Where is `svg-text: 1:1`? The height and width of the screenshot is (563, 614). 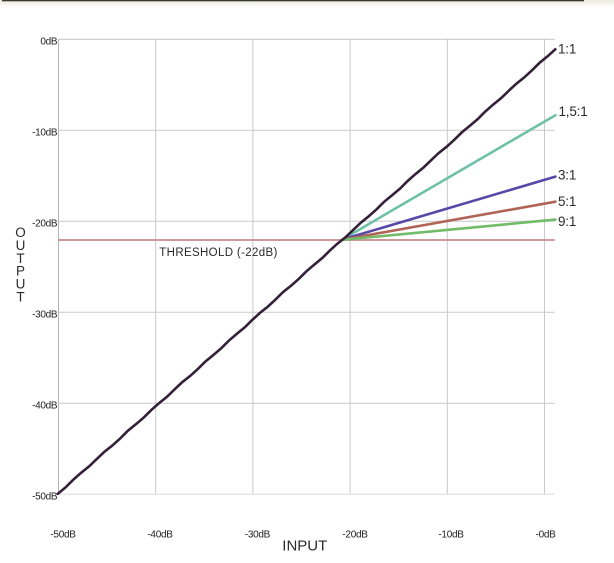
svg-text: 1:1 is located at coordinates (567, 49).